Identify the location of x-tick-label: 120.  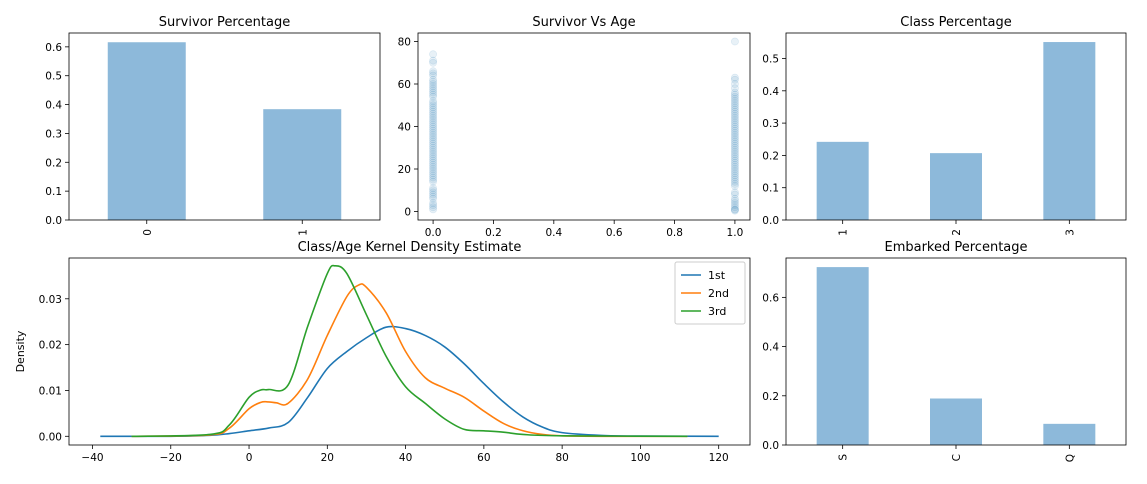
(719, 458).